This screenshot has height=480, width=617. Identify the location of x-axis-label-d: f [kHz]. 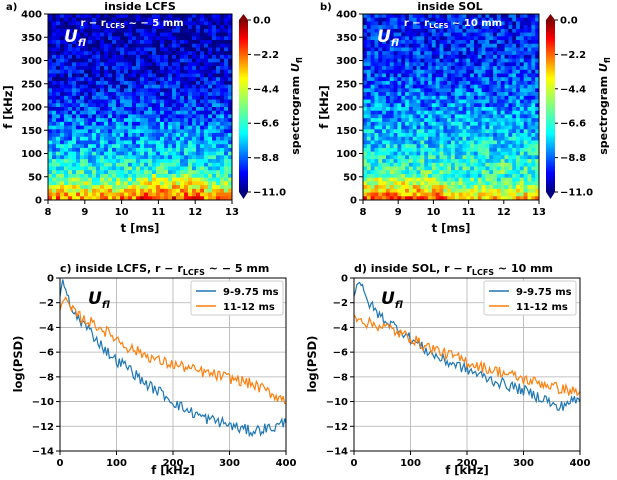
(466, 470).